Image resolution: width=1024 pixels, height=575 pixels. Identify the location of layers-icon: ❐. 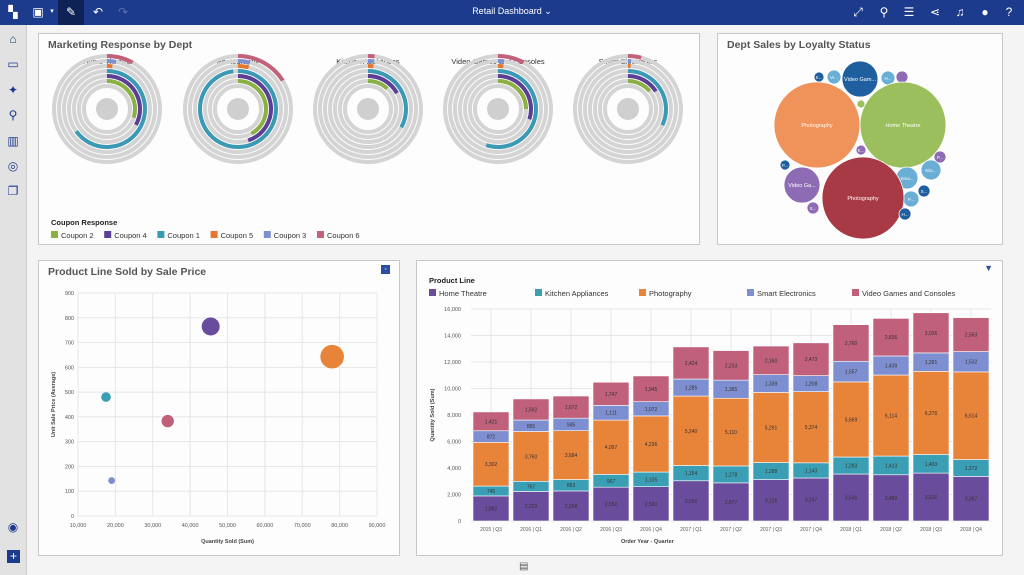
(13, 191).